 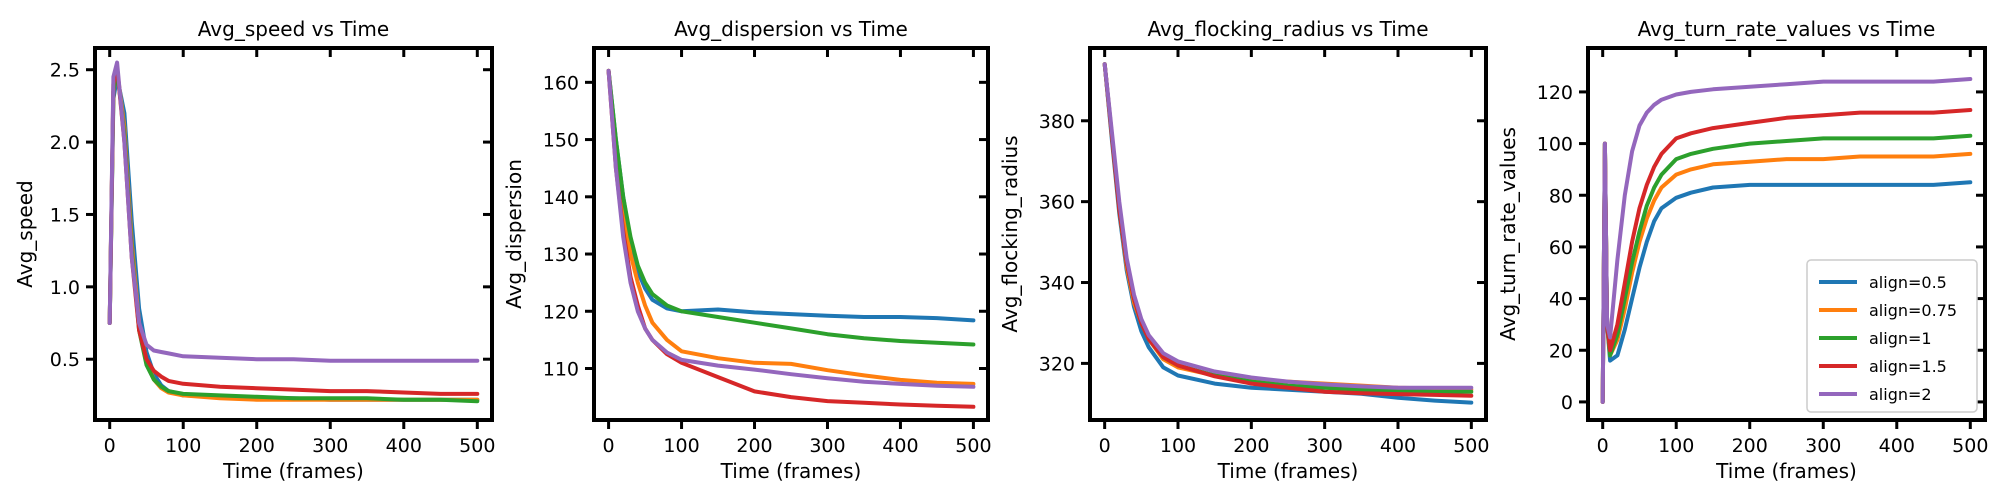 What do you see at coordinates (1561, 300) in the screenshot?
I see `y-tick-label: 40` at bounding box center [1561, 300].